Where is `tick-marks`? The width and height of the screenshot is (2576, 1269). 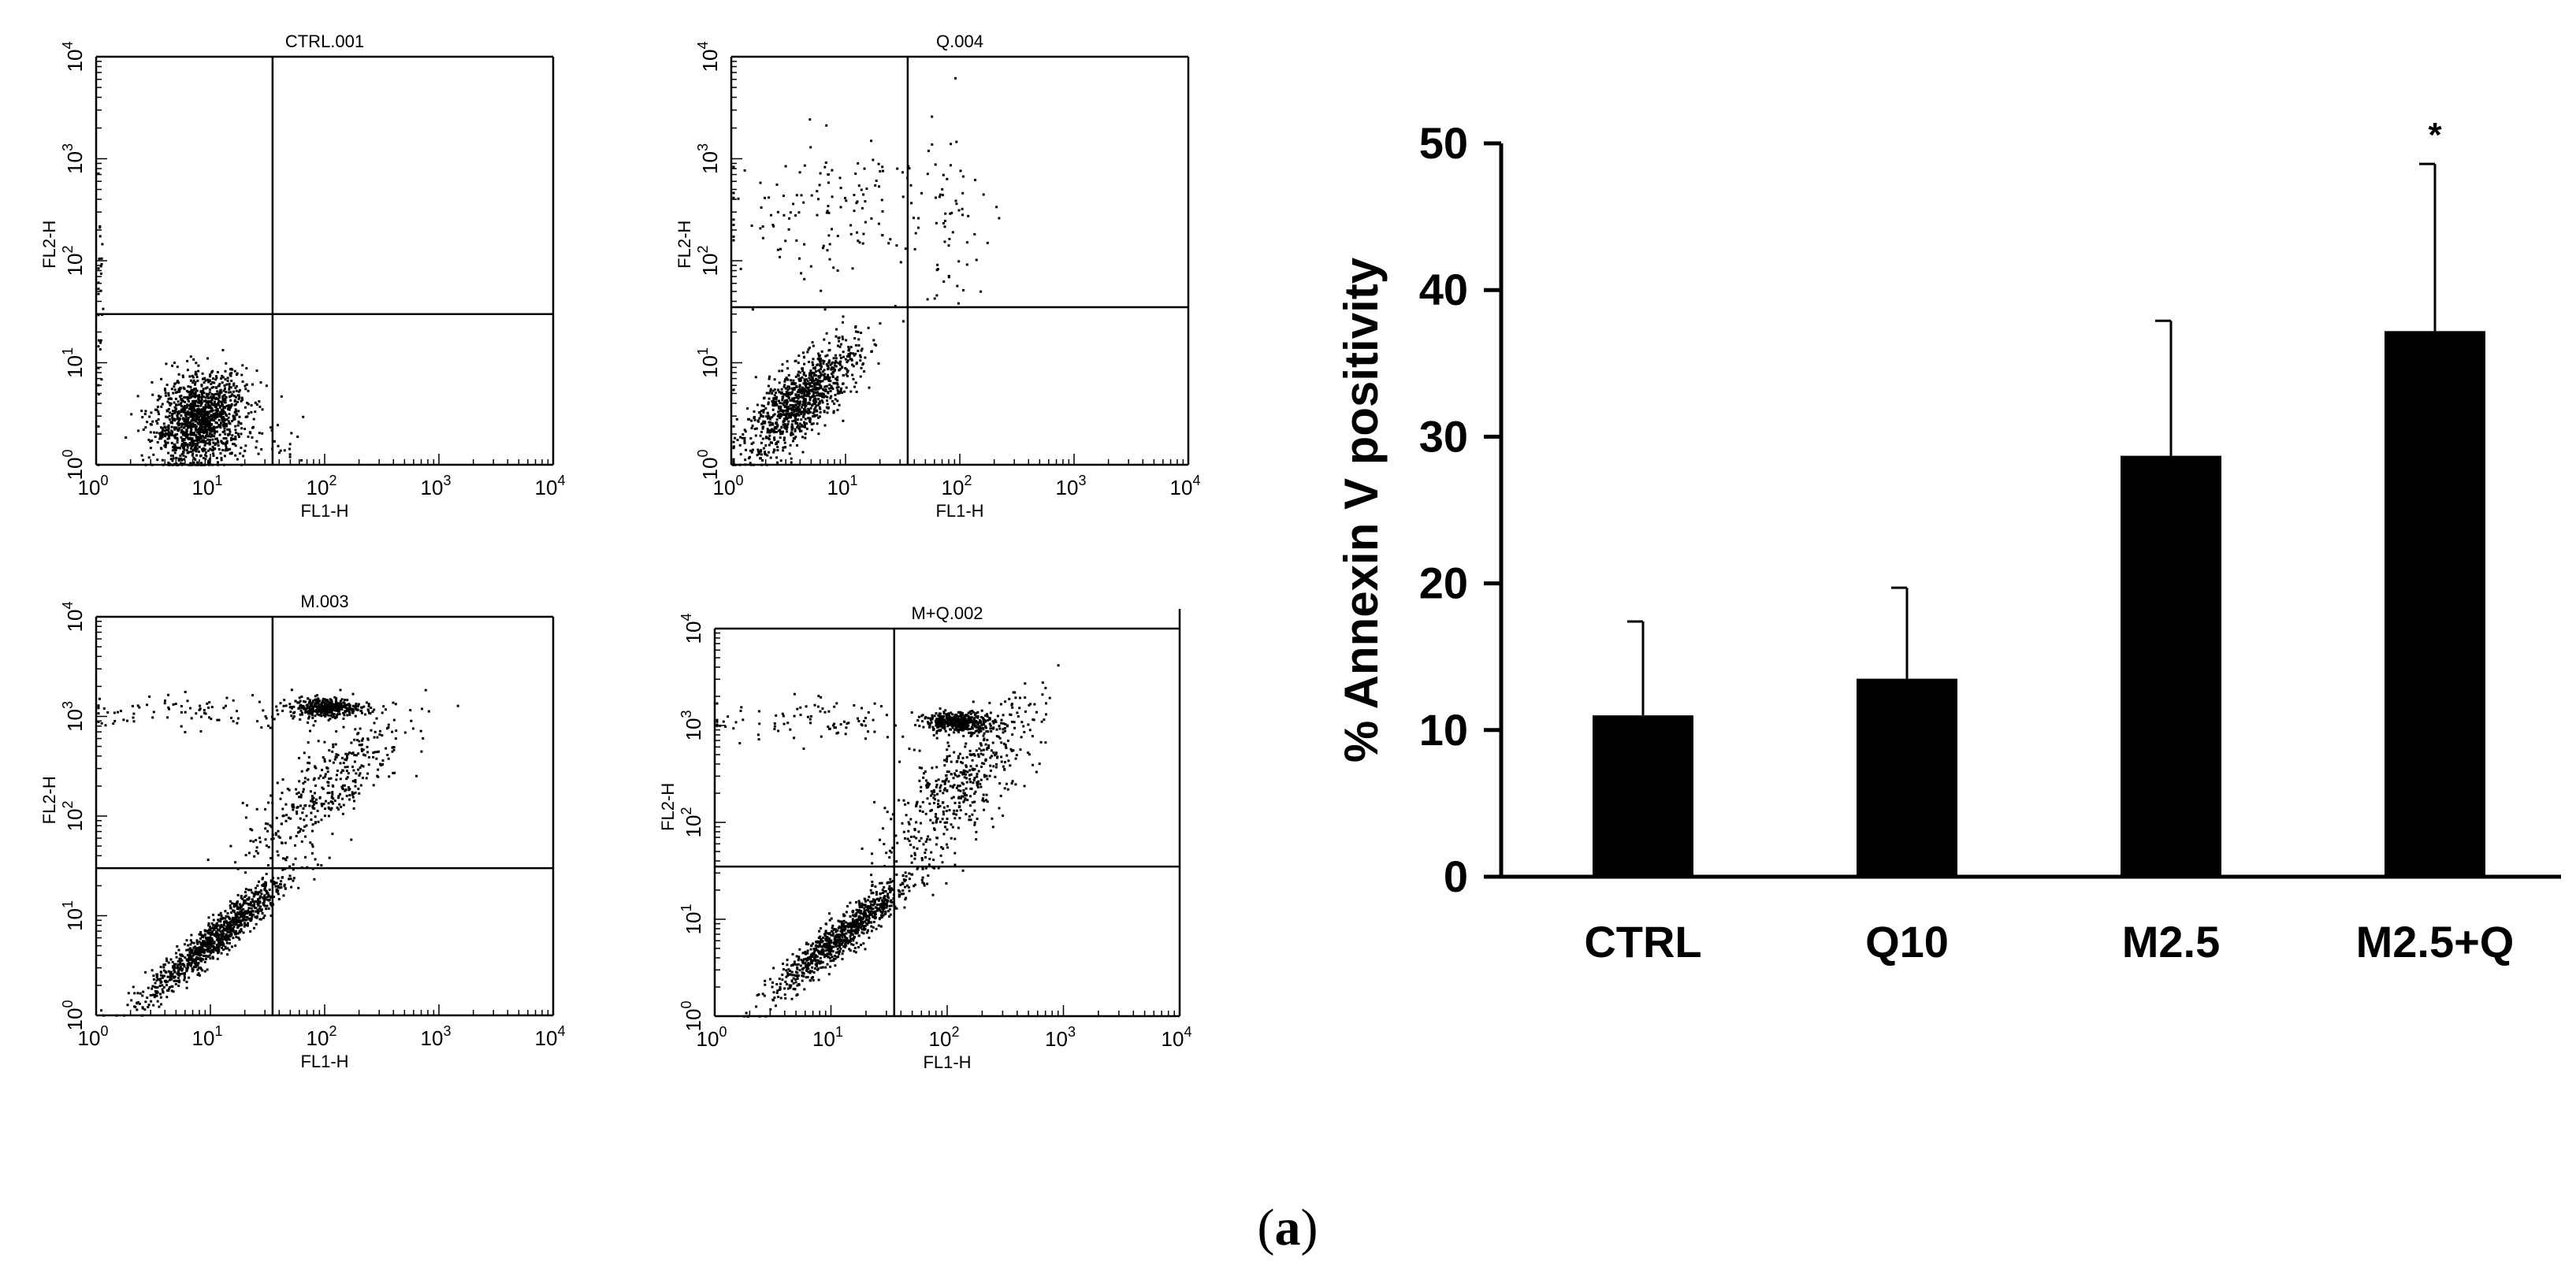 tick-marks is located at coordinates (322, 818).